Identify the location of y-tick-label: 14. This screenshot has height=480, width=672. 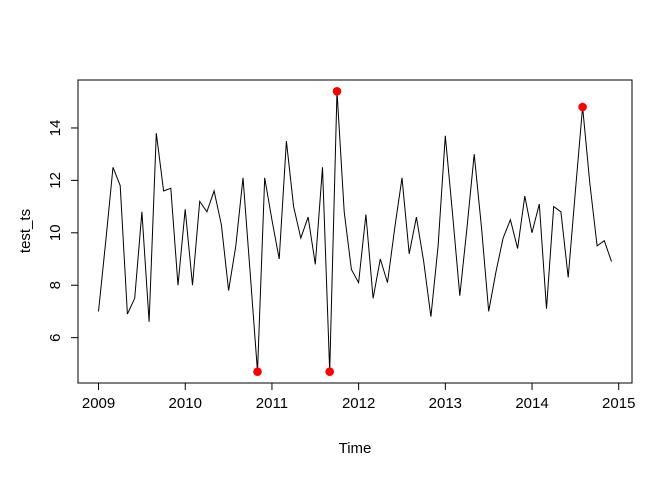
(55, 128).